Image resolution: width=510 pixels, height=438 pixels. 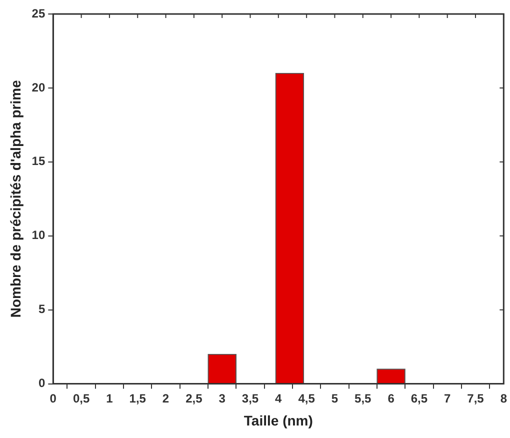 What do you see at coordinates (39, 87) in the screenshot?
I see `y-tick-label: 20` at bounding box center [39, 87].